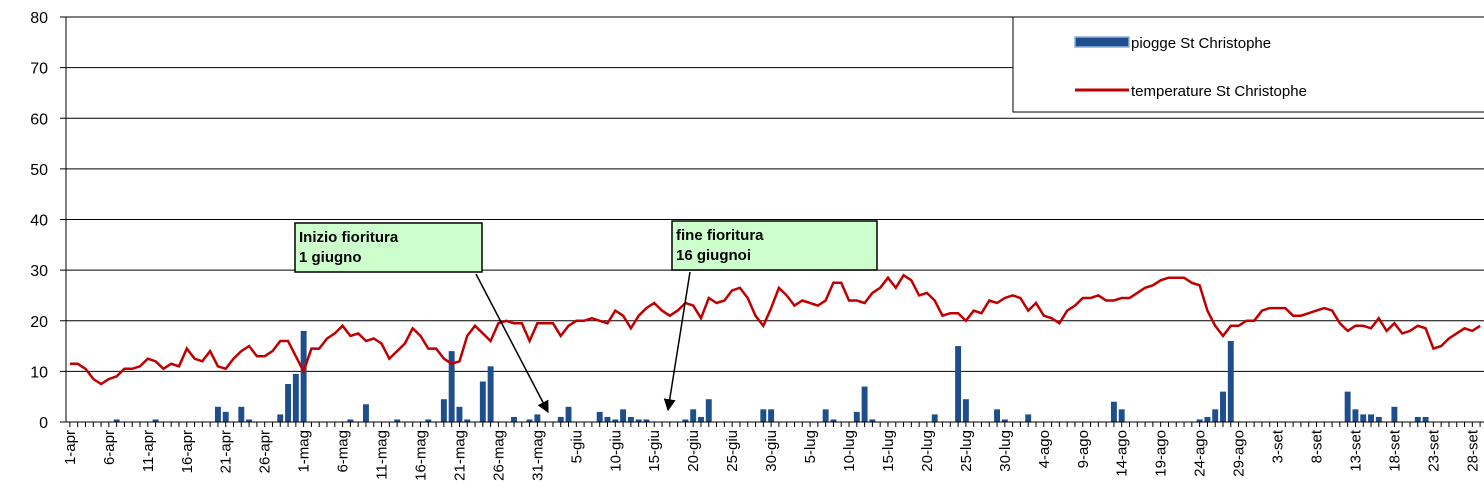 This screenshot has width=1484, height=501. Describe the element at coordinates (720, 235) in the screenshot. I see `annotation-text: fine fioritura` at that location.